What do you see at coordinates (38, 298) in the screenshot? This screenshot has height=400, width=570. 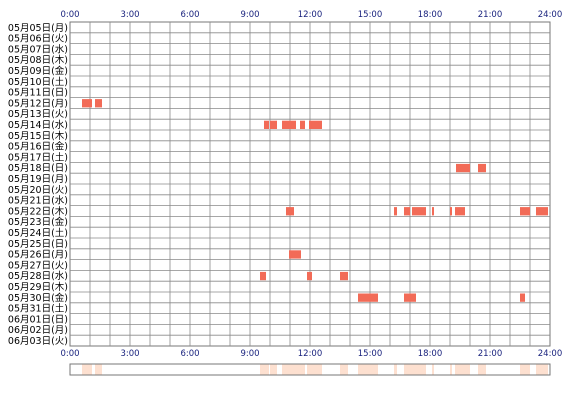 I see `row-label: 05月30日(金)` at bounding box center [38, 298].